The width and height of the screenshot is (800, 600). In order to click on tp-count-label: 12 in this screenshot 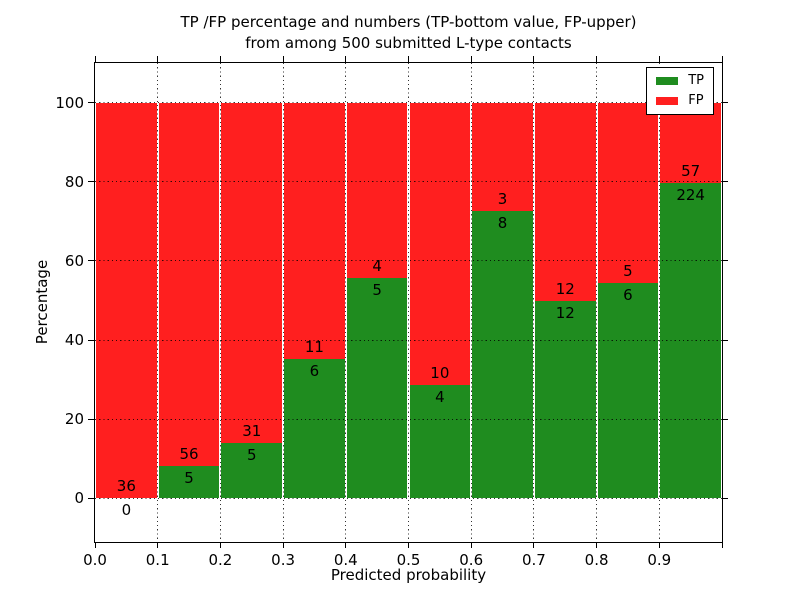, I will do `click(565, 312)`.